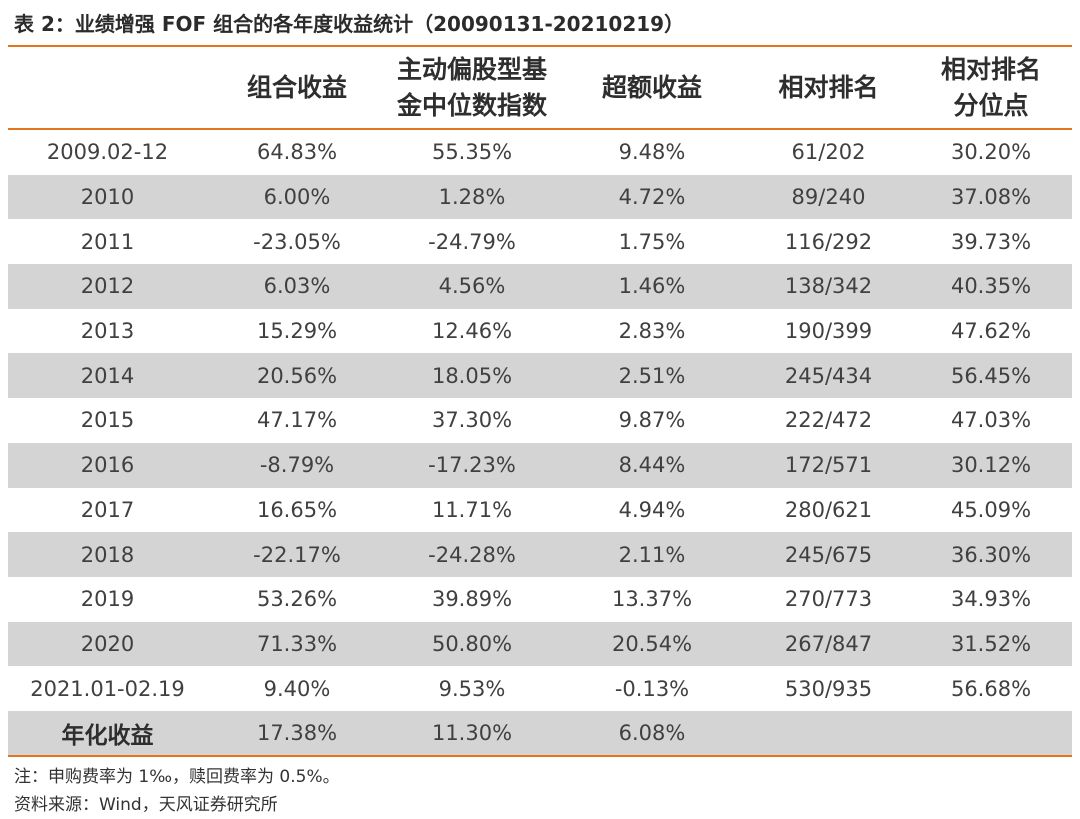  What do you see at coordinates (828, 465) in the screenshot?
I see `cell-relative-rank: 172/571` at bounding box center [828, 465].